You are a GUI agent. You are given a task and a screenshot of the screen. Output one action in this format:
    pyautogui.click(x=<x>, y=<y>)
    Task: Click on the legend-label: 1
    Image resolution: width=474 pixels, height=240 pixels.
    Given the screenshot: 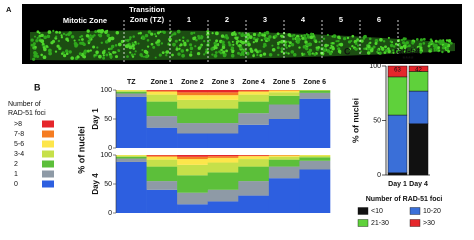 What is the action you would take?
    pyautogui.click(x=16, y=174)
    